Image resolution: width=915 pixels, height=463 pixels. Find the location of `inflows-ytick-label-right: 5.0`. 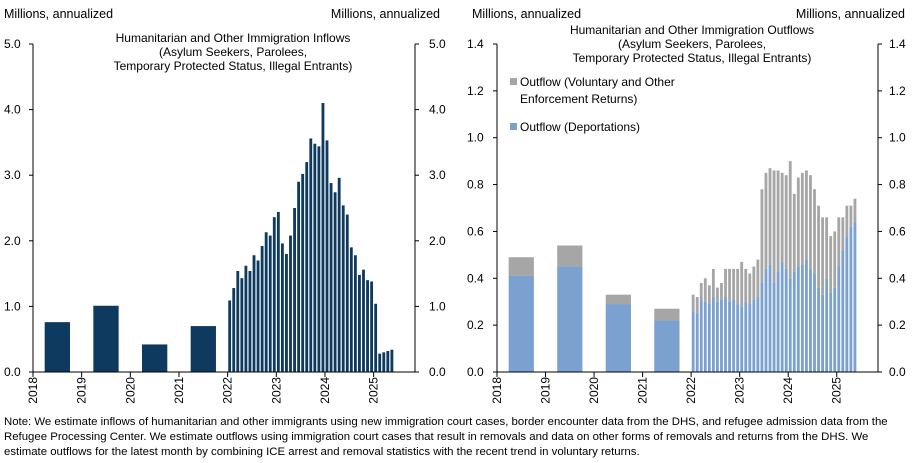

inflows-ytick-label-right: 5.0 is located at coordinates (437, 44).